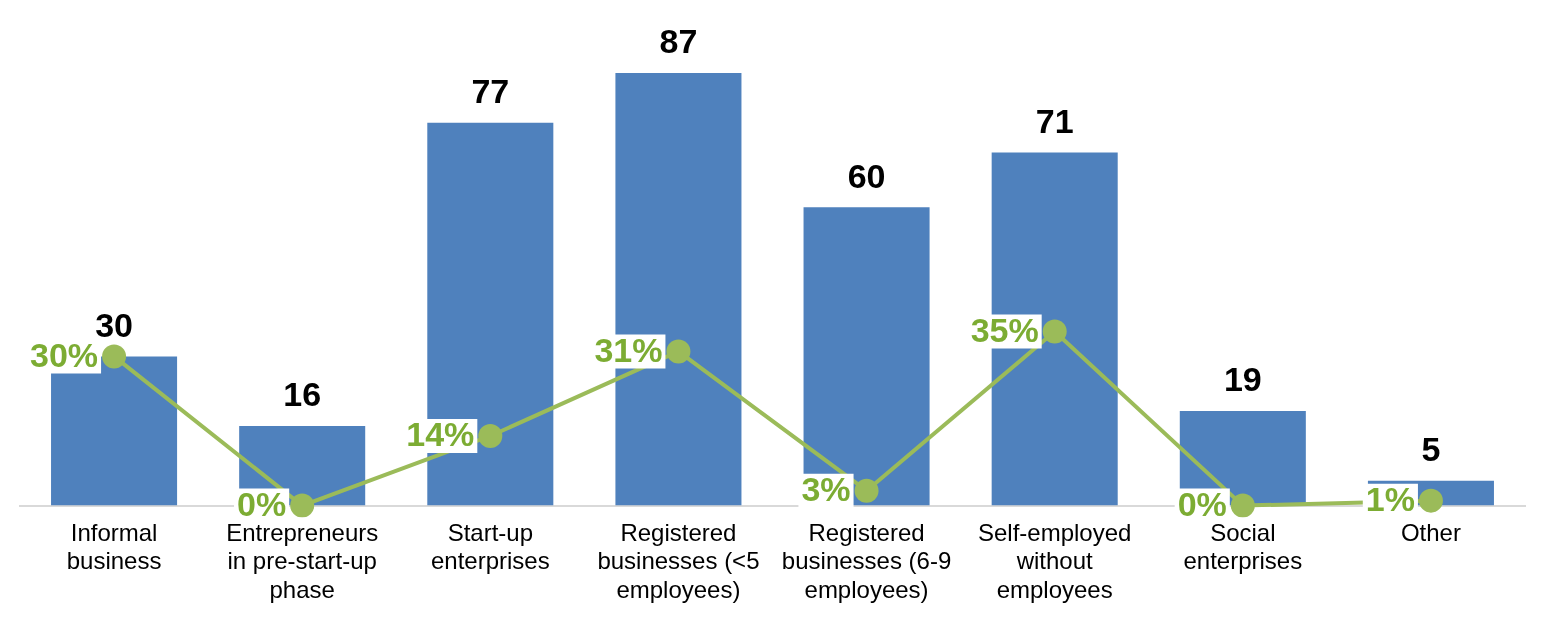  I want to click on data-label: 5, so click(1431, 449).